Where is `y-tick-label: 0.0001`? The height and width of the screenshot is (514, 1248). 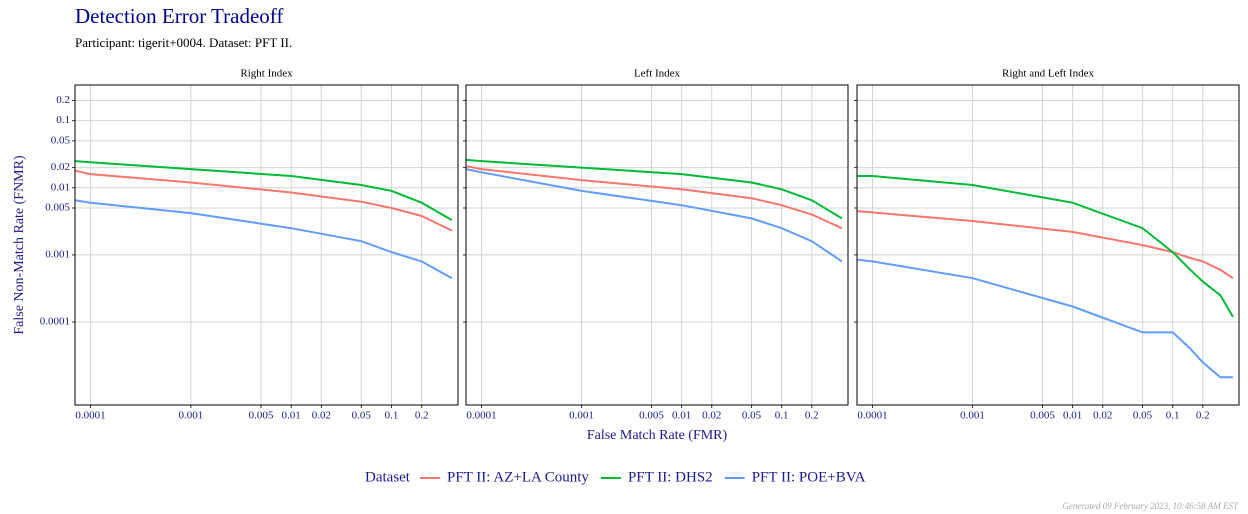
y-tick-label: 0.0001 is located at coordinates (55, 322).